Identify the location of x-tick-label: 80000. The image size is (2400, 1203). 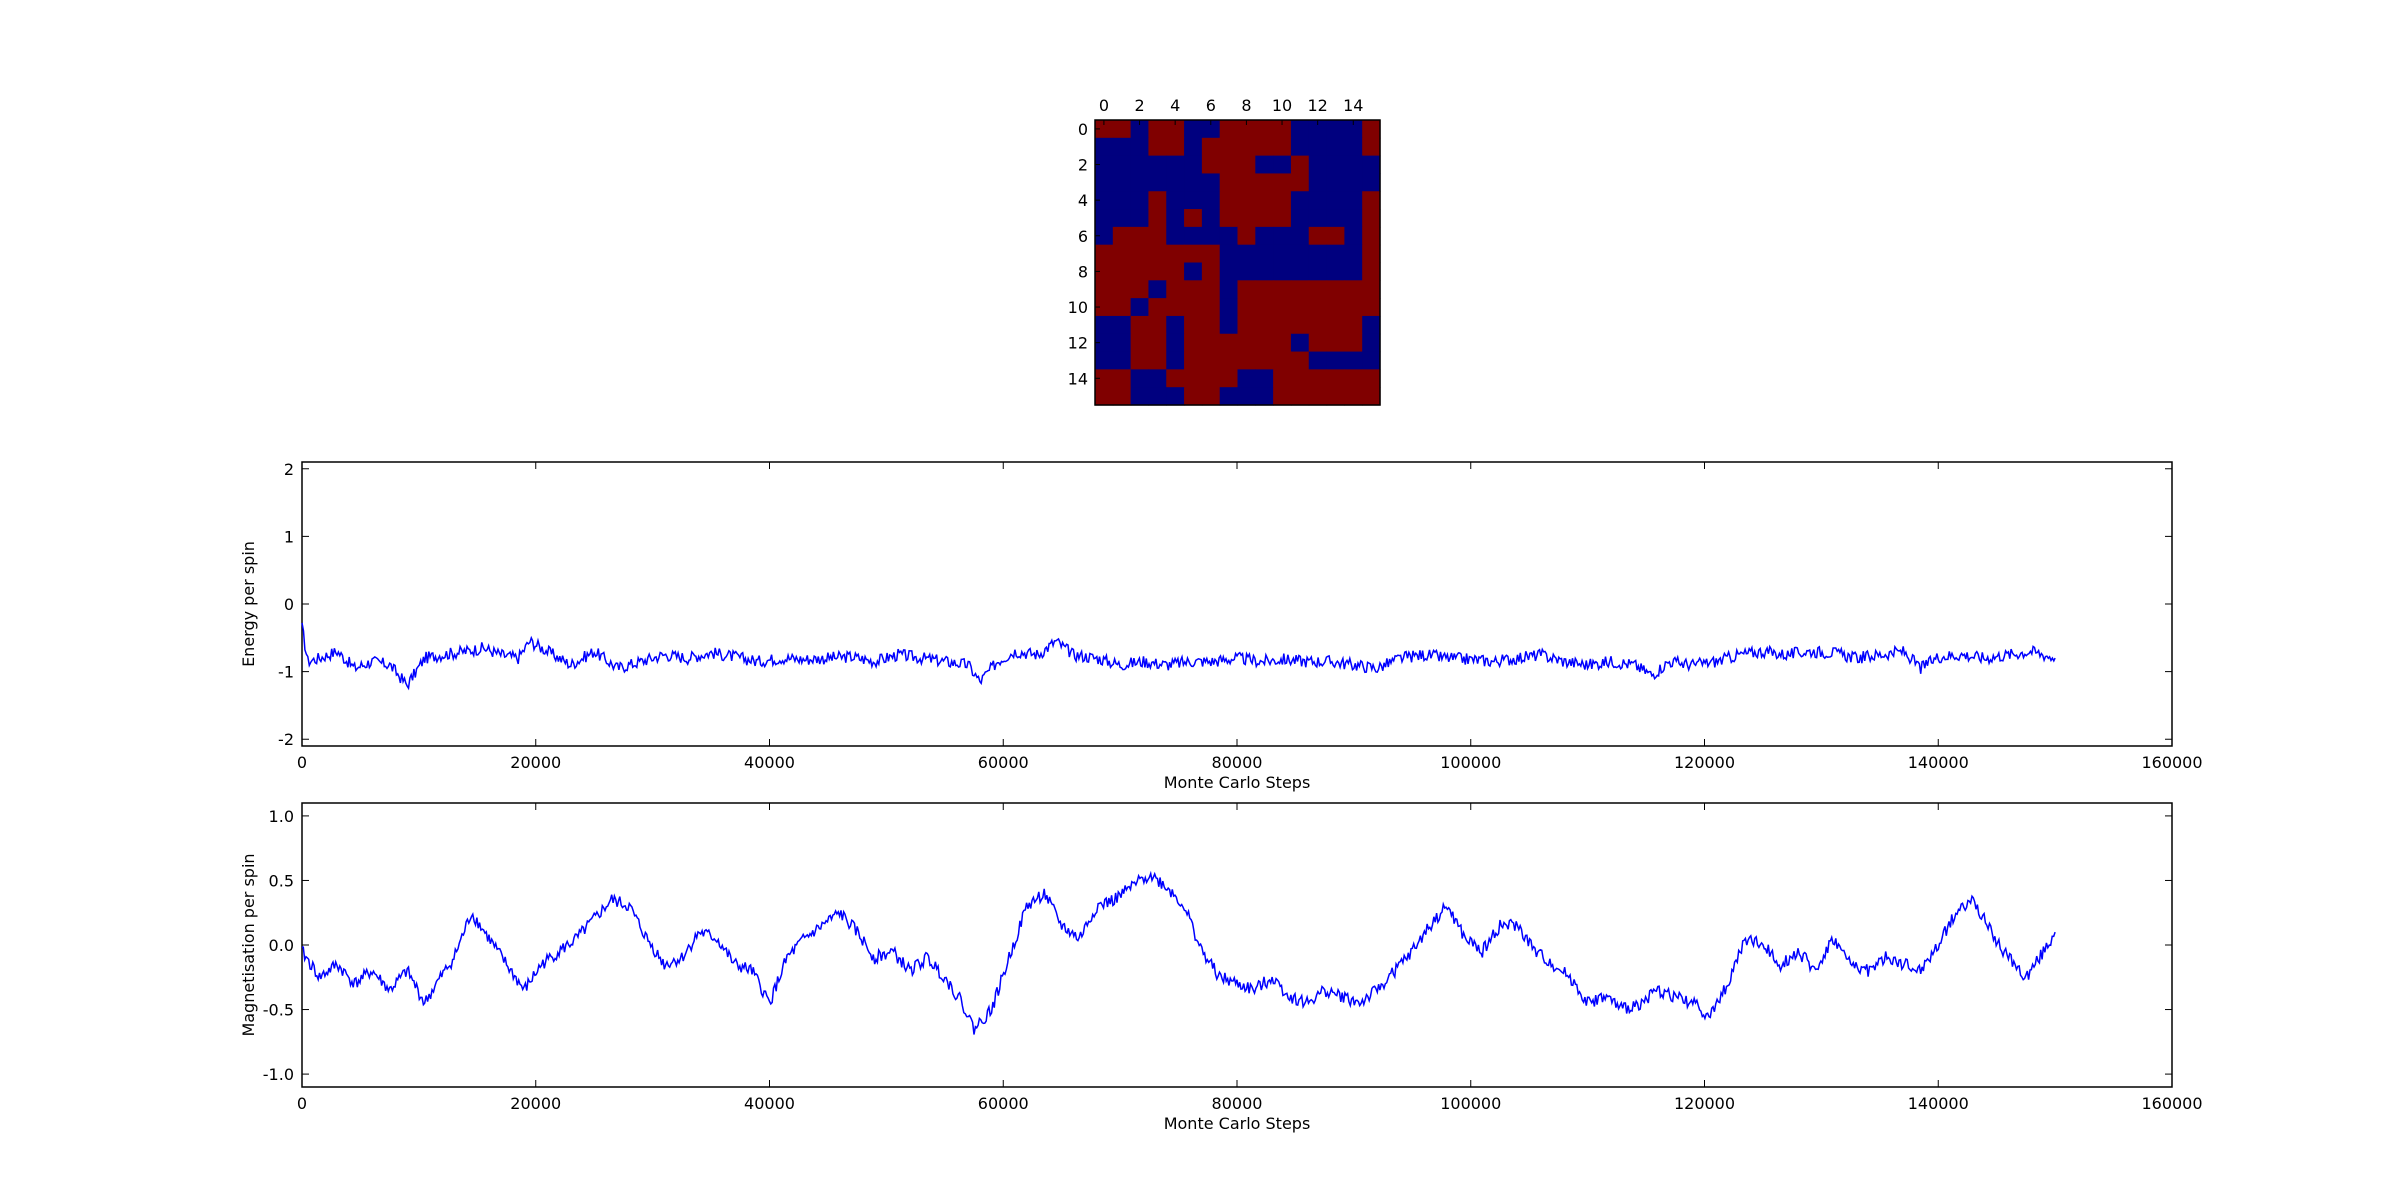
(1237, 762).